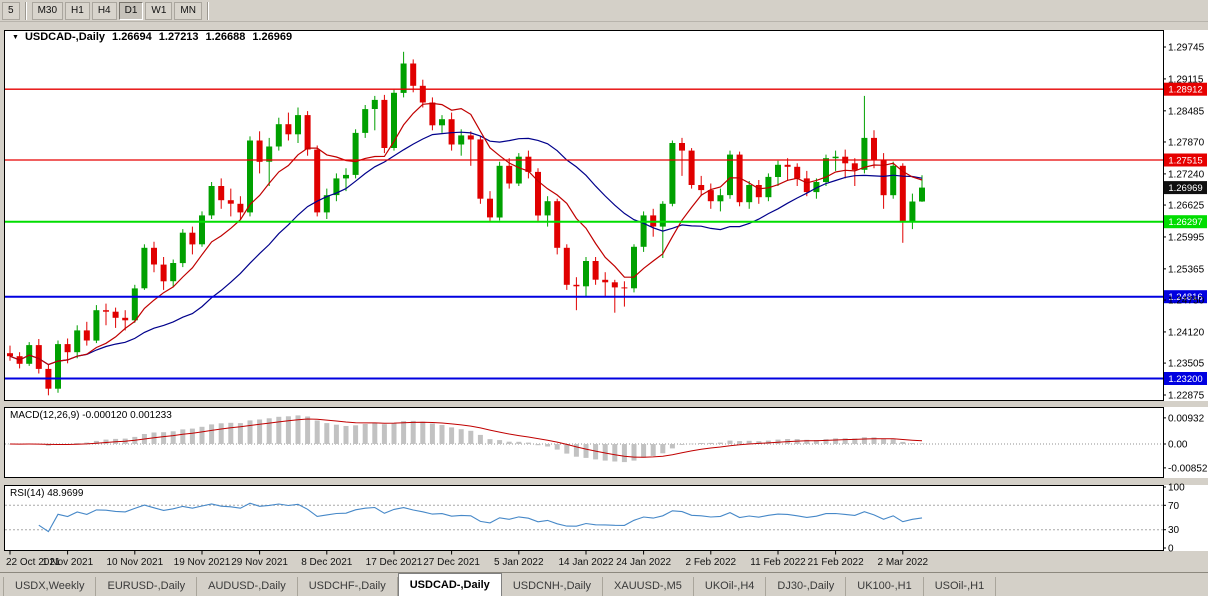 The height and width of the screenshot is (596, 1208). Describe the element at coordinates (806, 586) in the screenshot. I see `chart-tab-dj30-daily: DJ30-,Daily` at that location.